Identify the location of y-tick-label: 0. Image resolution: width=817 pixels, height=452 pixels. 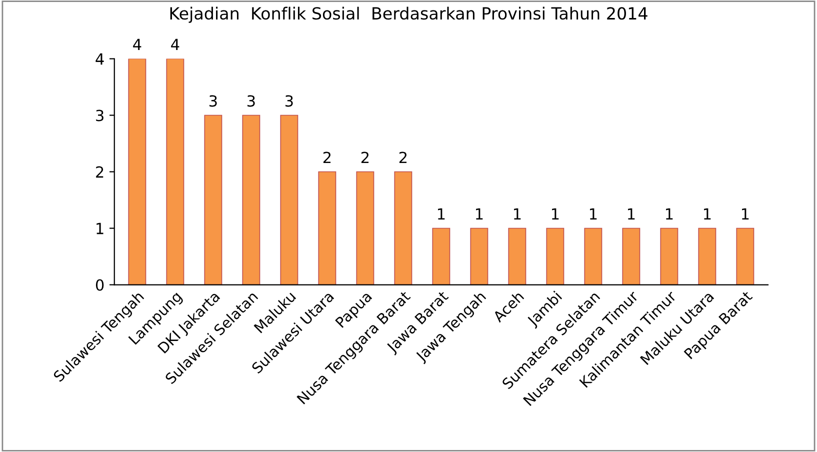
(100, 285).